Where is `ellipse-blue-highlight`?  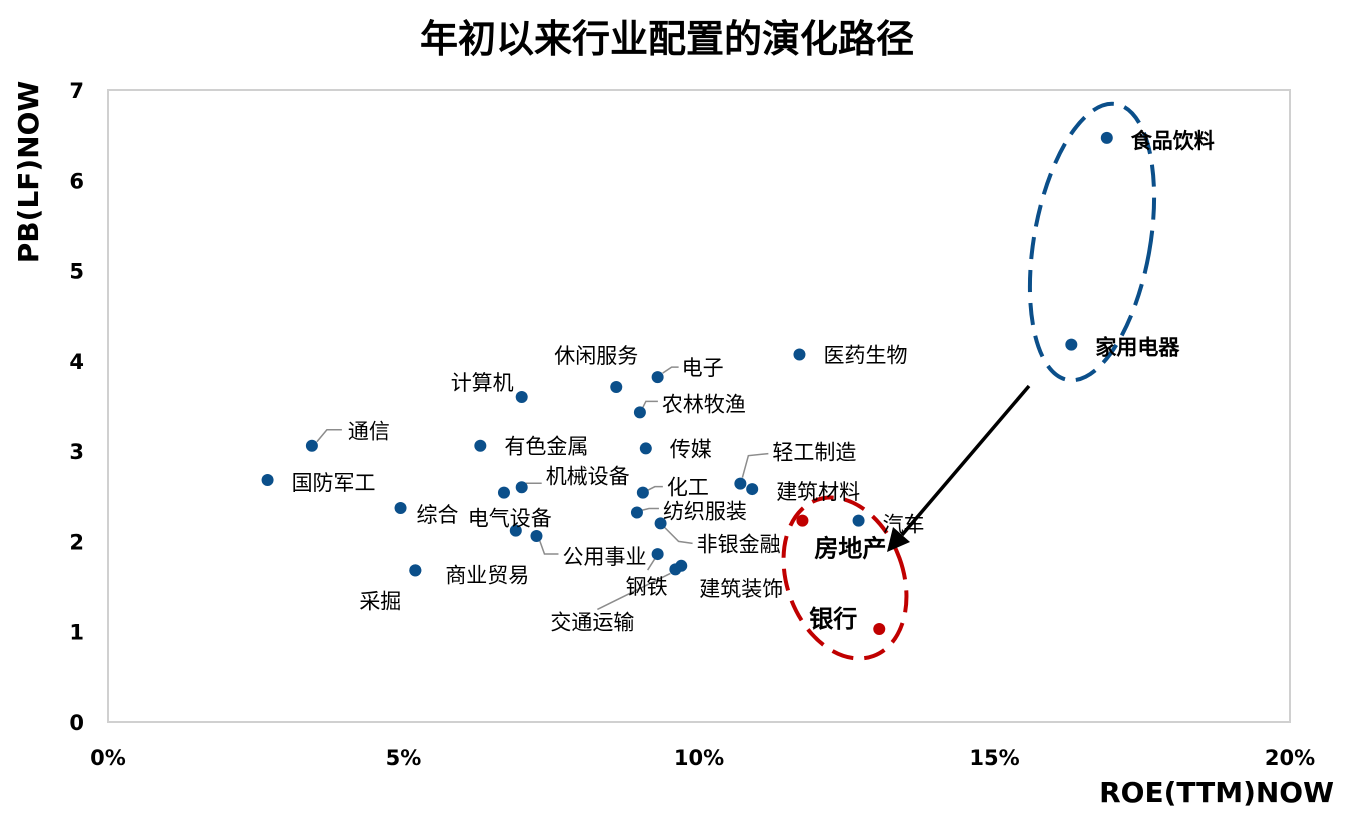 ellipse-blue-highlight is located at coordinates (1092, 242).